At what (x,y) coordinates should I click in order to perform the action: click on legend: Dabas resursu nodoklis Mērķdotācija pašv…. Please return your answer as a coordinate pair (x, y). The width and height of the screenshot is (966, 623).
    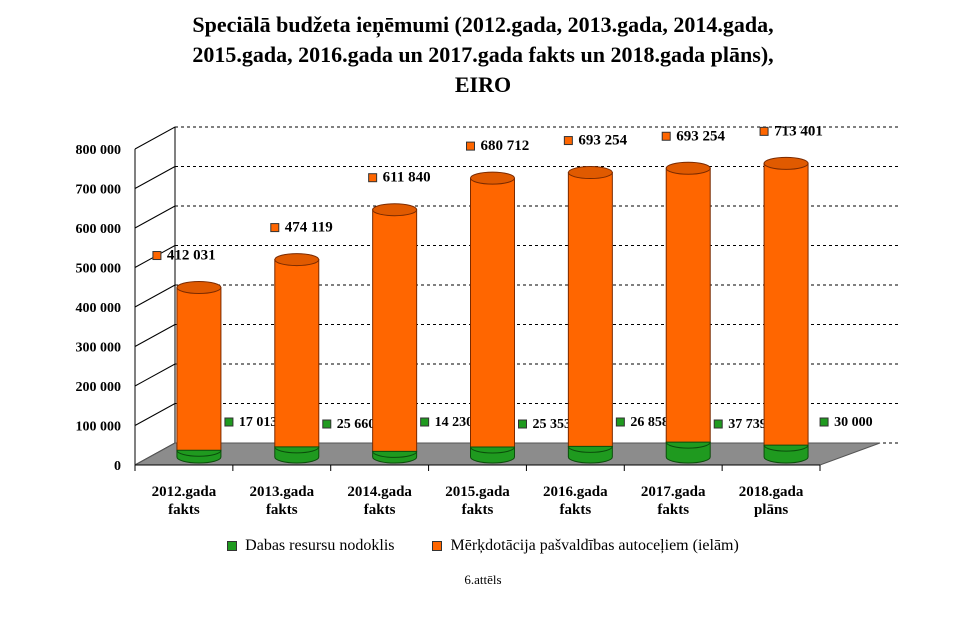
    Looking at the image, I should click on (483, 546).